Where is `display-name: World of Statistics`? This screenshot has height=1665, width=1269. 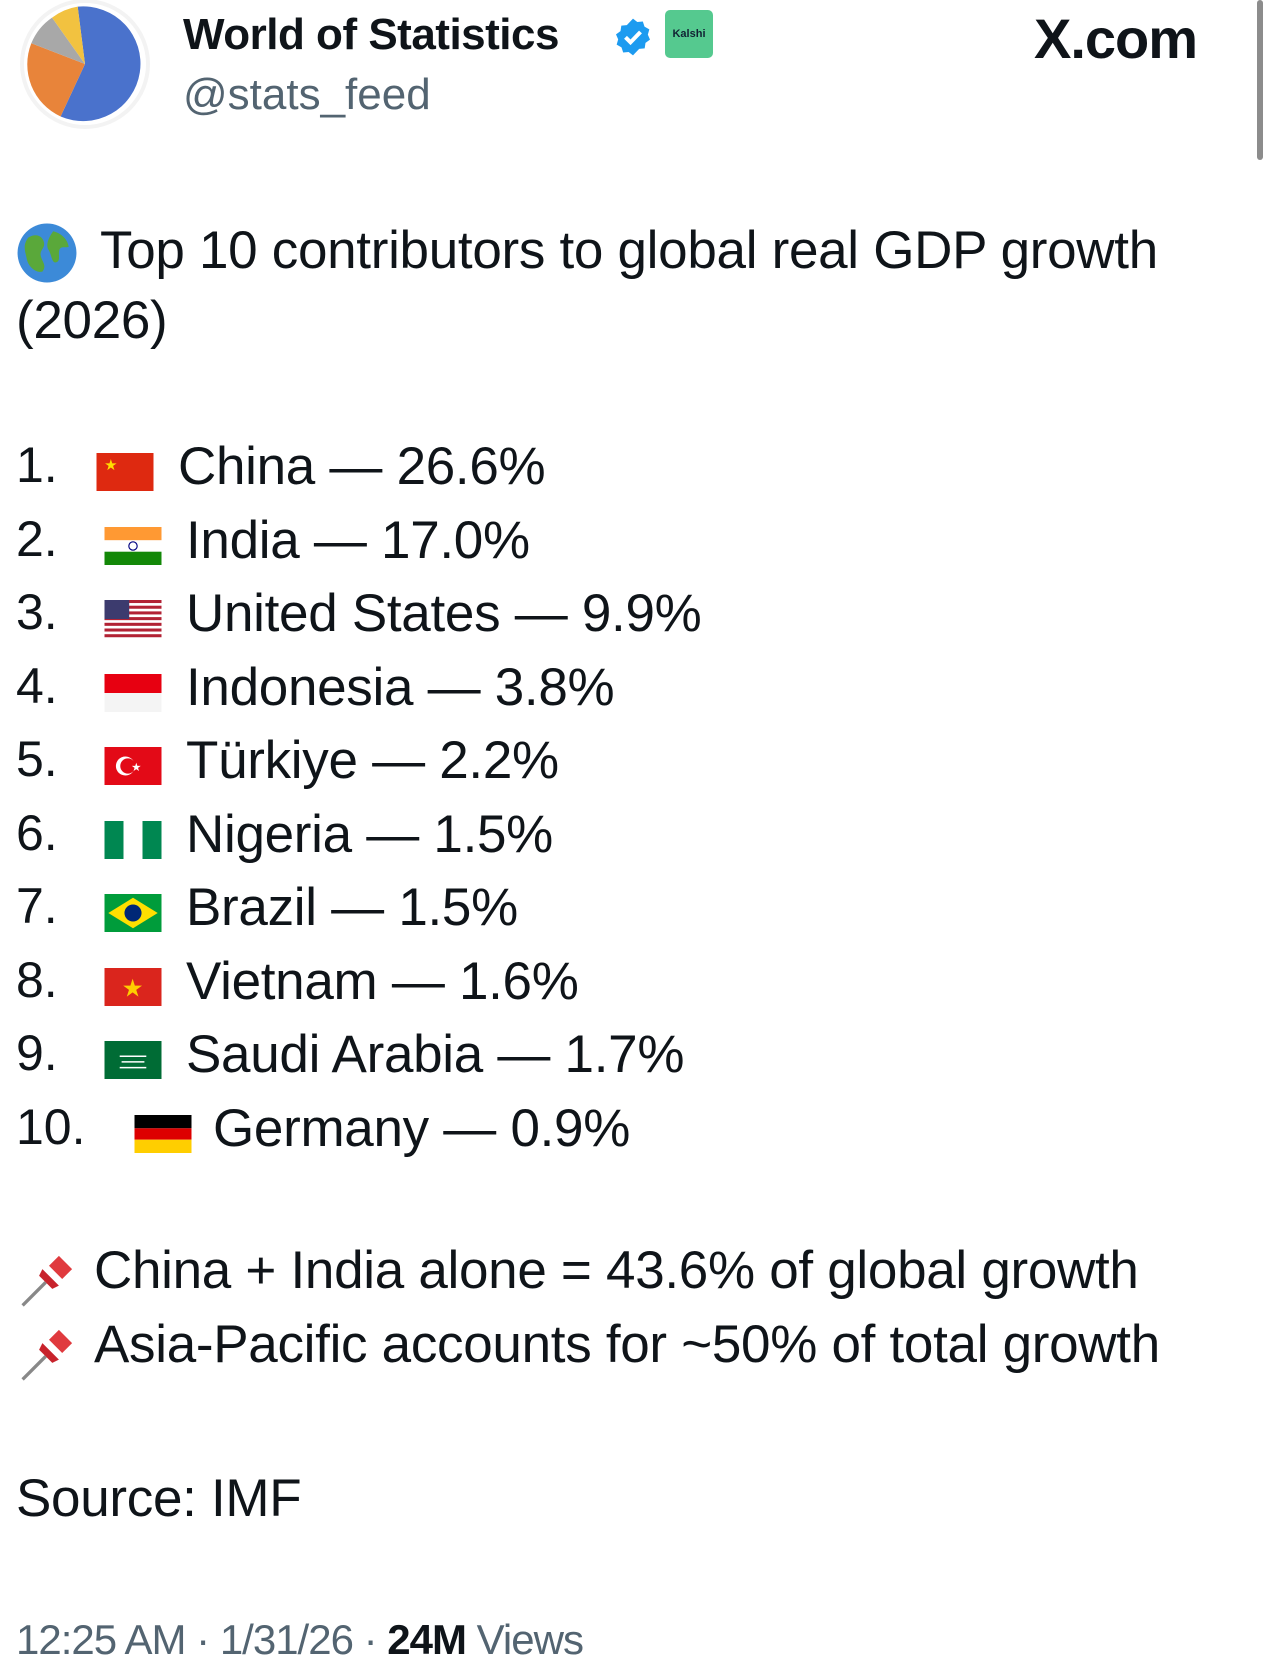
display-name: World of Statistics is located at coordinates (371, 34).